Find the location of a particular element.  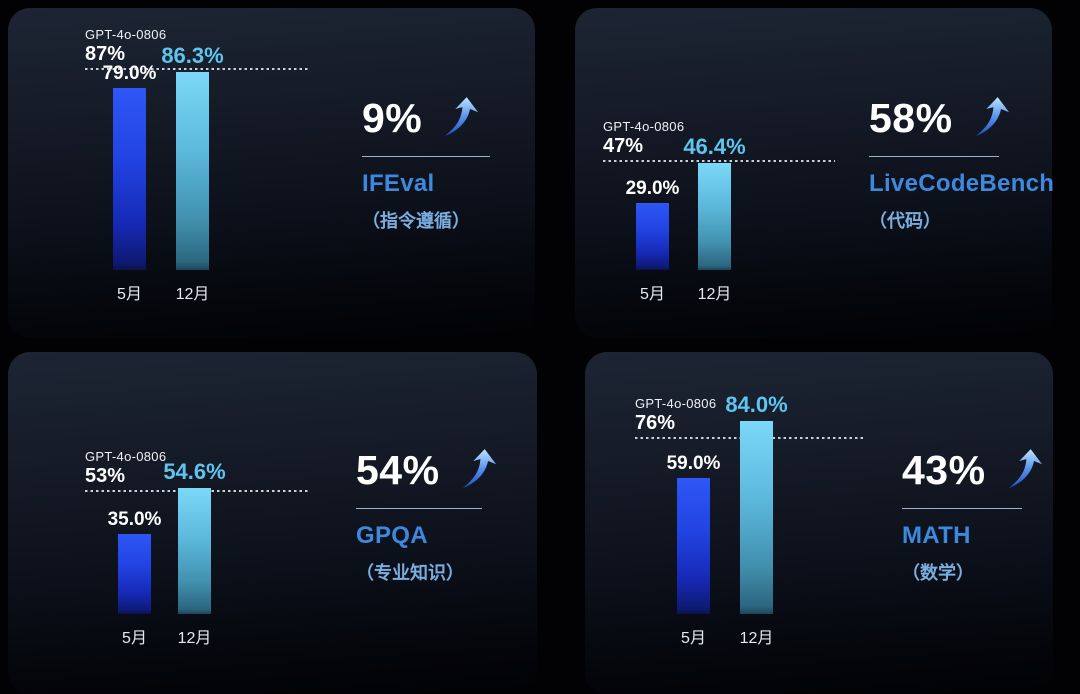

benchmark-subtitle: （指令遵循） is located at coordinates (416, 221).